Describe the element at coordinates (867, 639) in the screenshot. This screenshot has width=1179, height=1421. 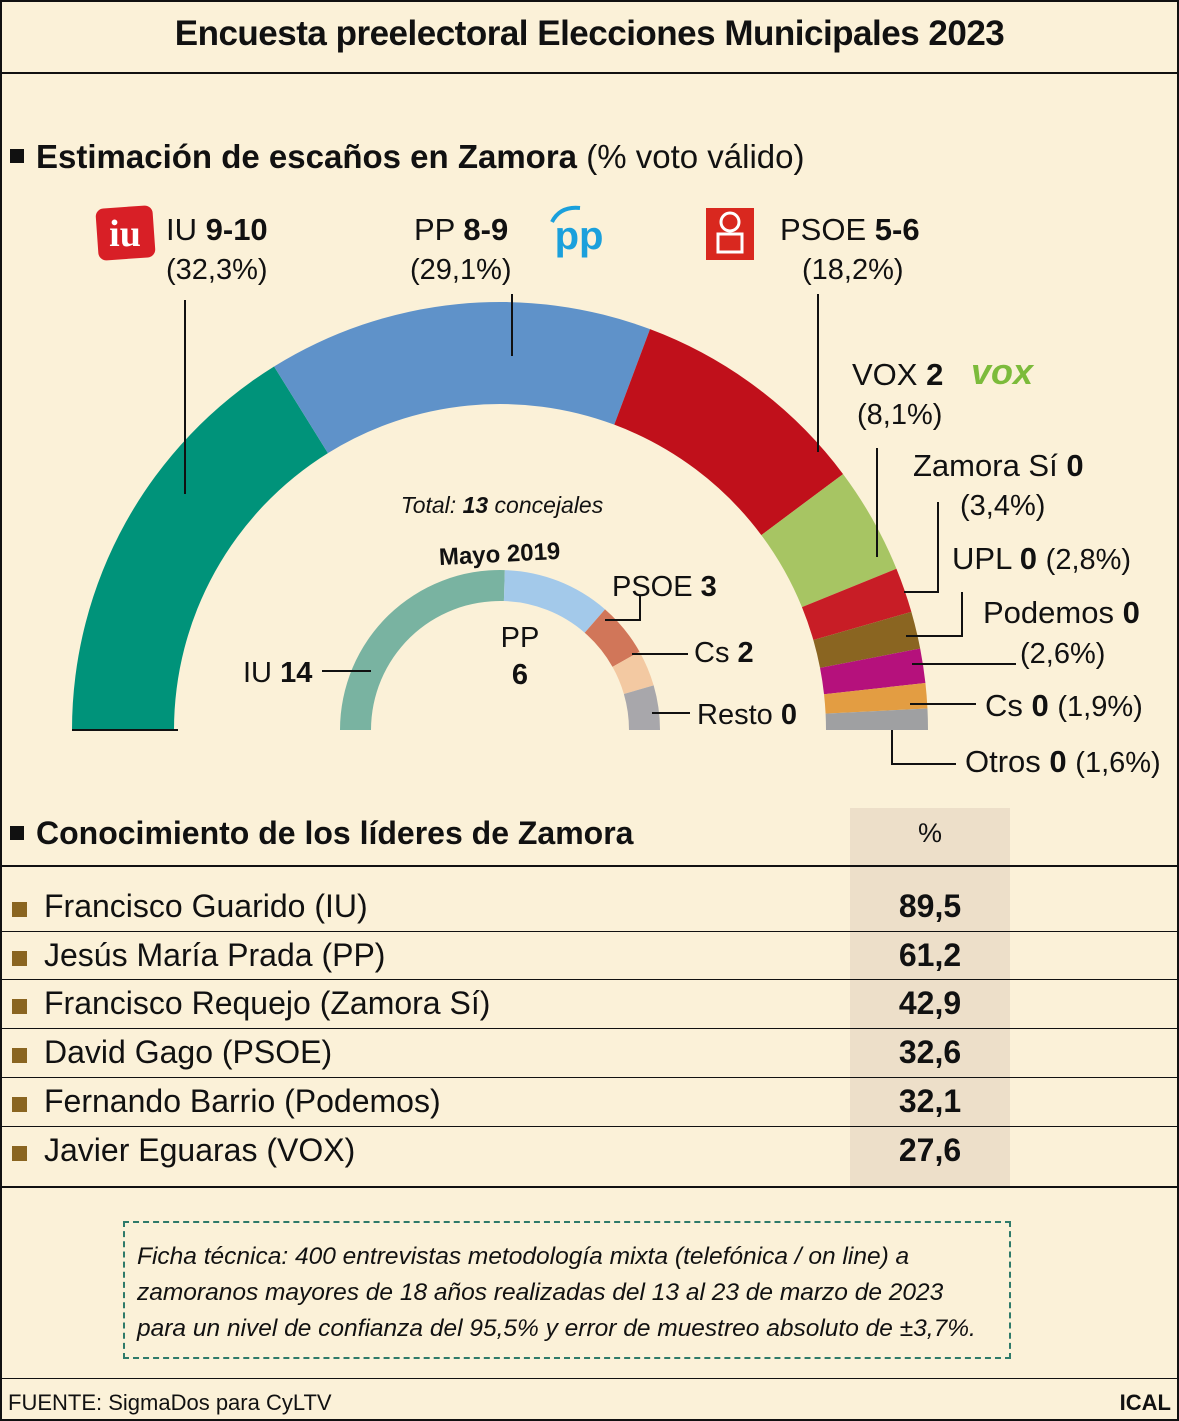
I see `arc-2023-upl` at that location.